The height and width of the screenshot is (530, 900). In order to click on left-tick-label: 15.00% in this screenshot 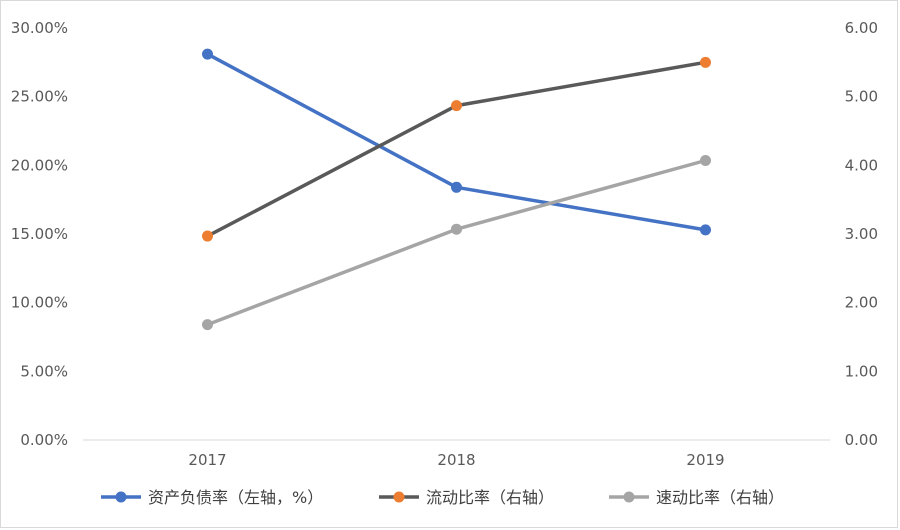, I will do `click(39, 234)`.